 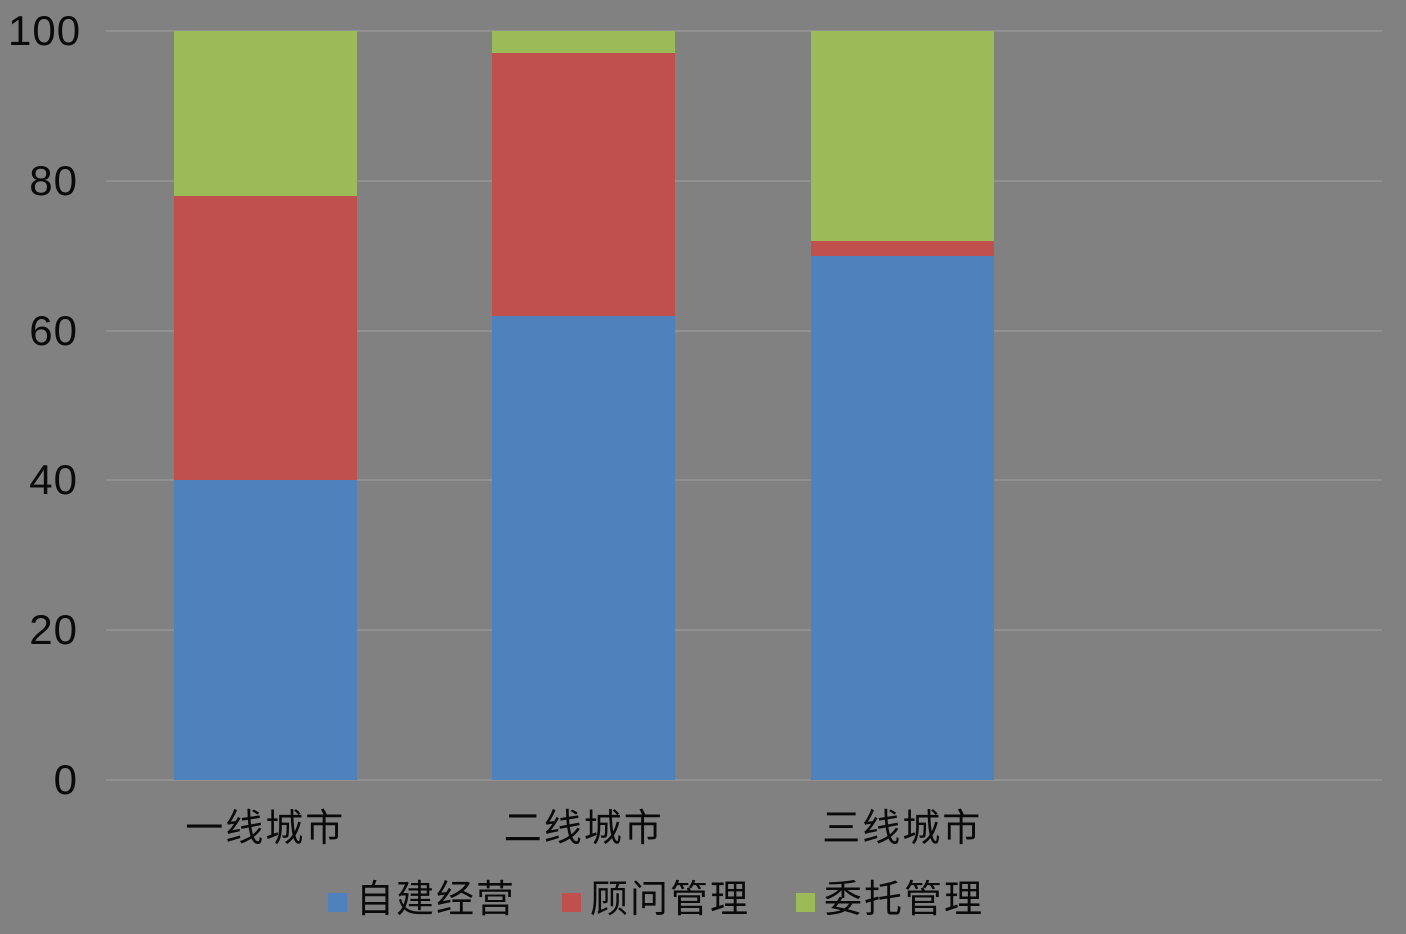 What do you see at coordinates (902, 136) in the screenshot?
I see `bar-segment-三线城市-委托管理` at bounding box center [902, 136].